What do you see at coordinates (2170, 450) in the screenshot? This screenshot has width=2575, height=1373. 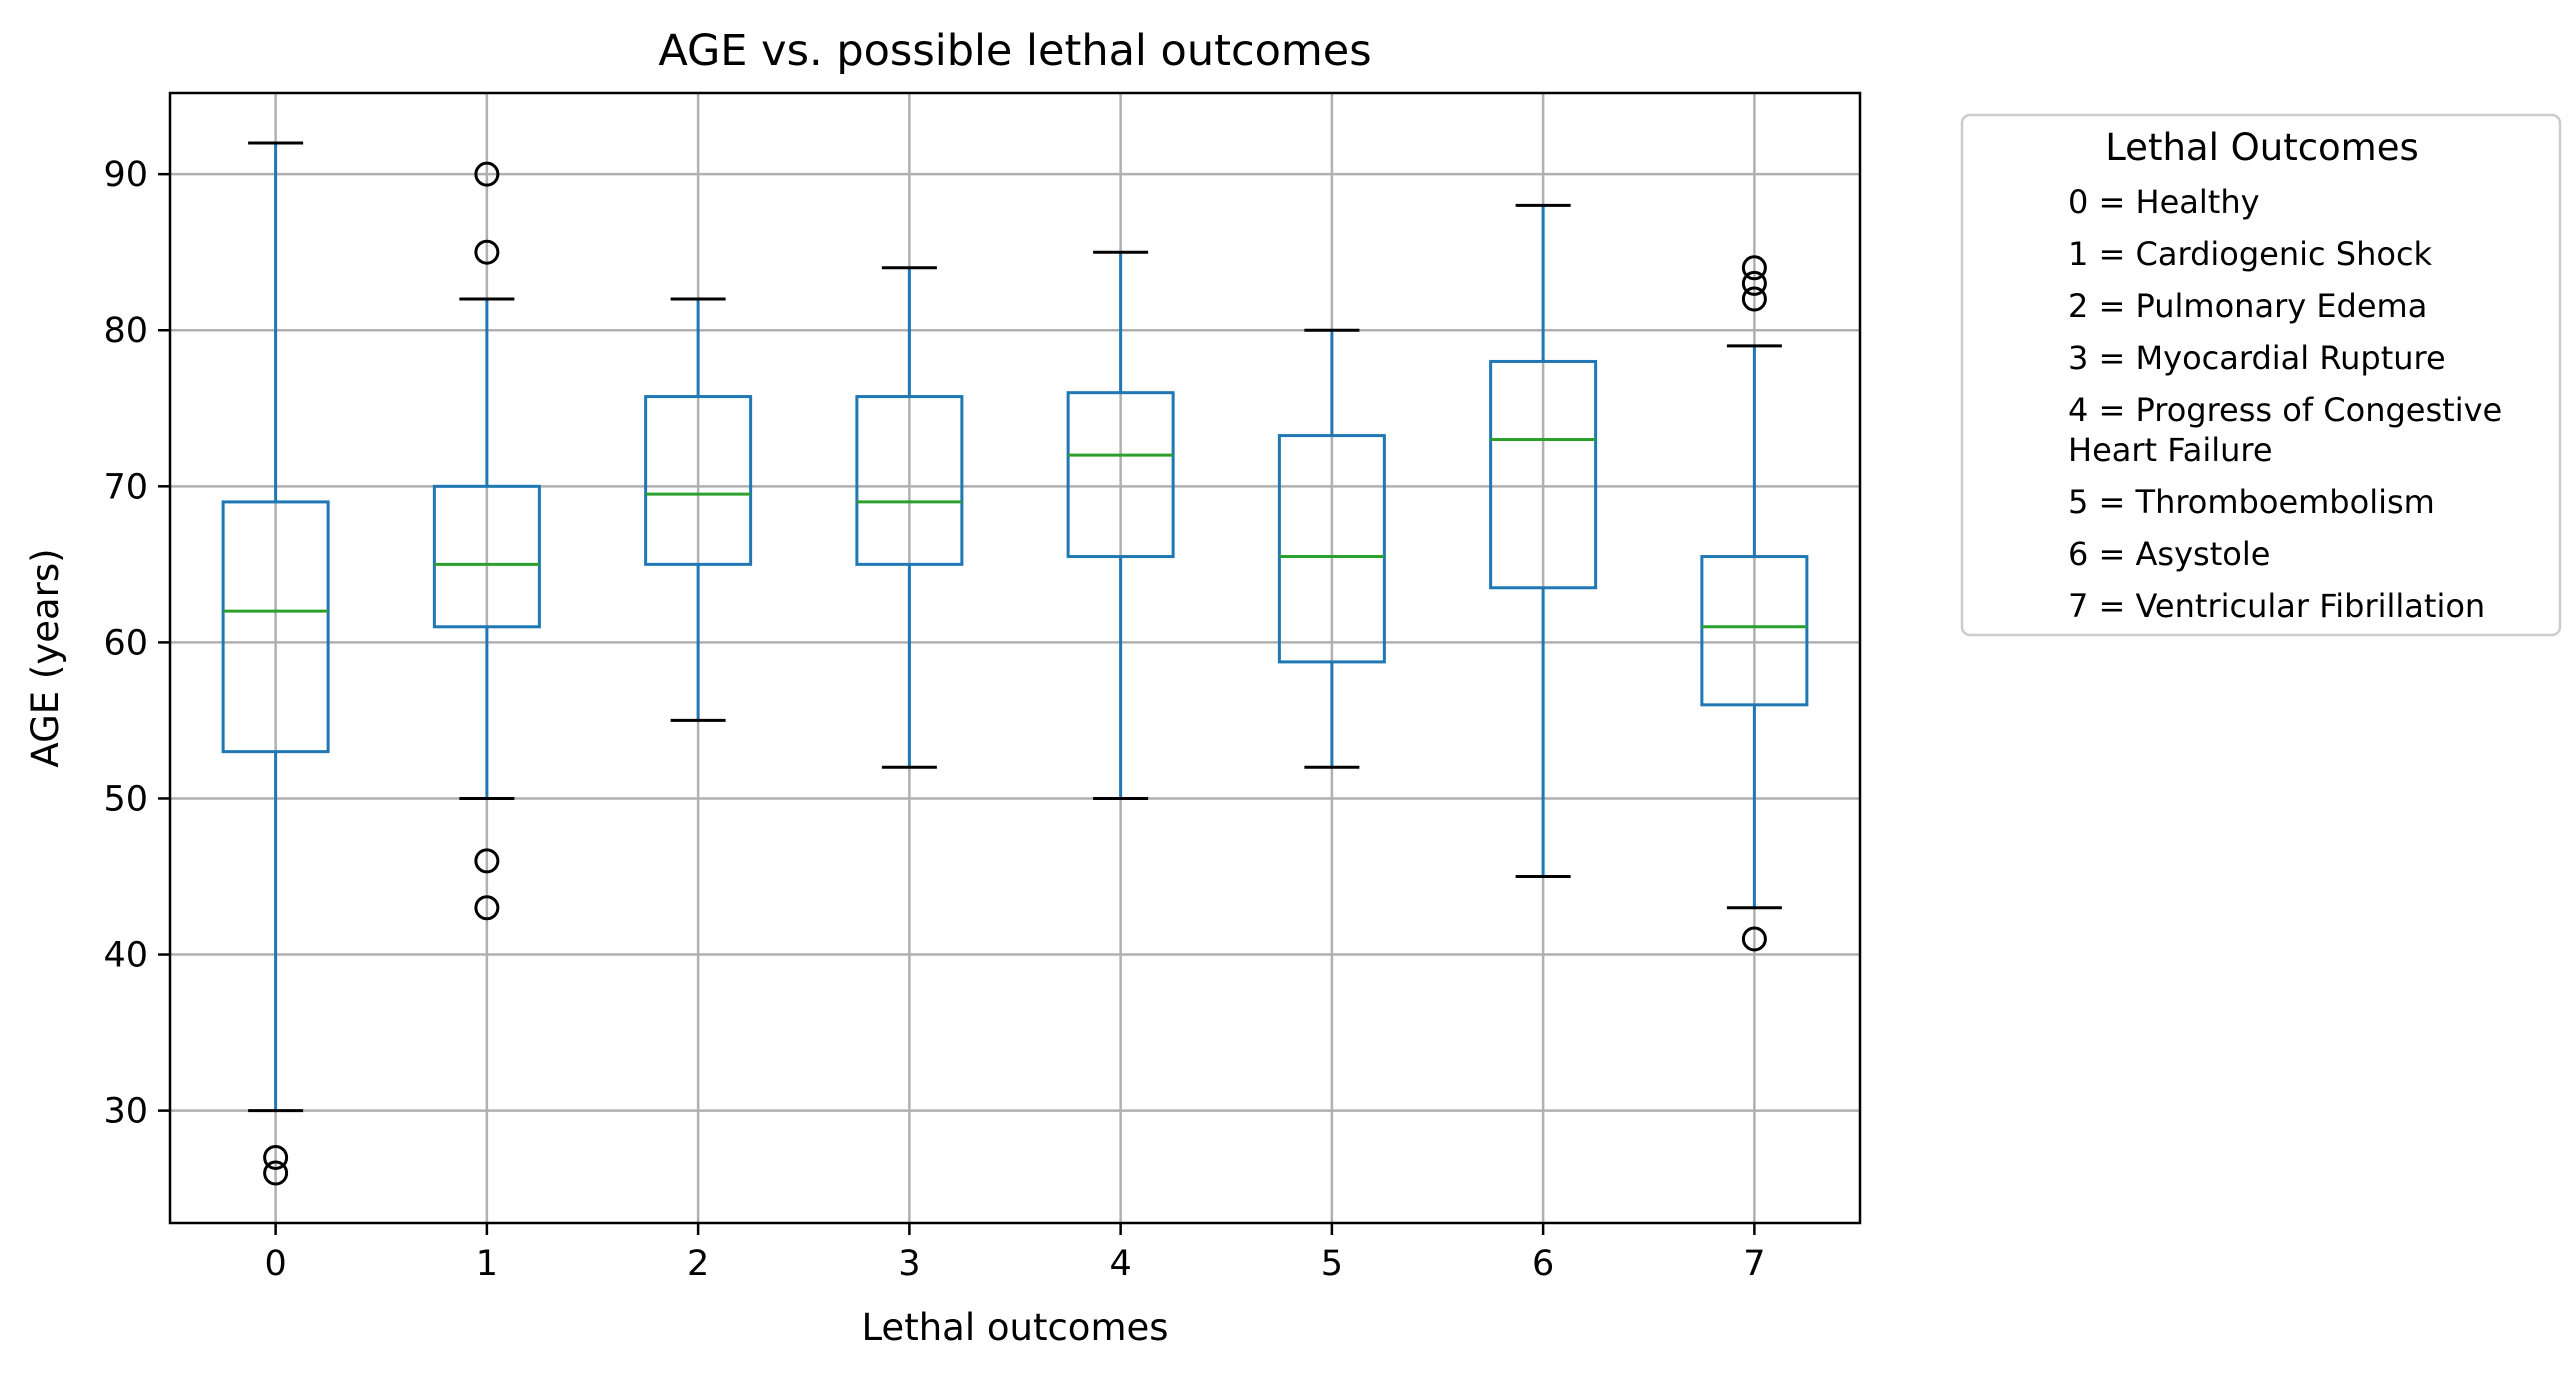 I see `legend-entry-4: Heart Failure` at bounding box center [2170, 450].